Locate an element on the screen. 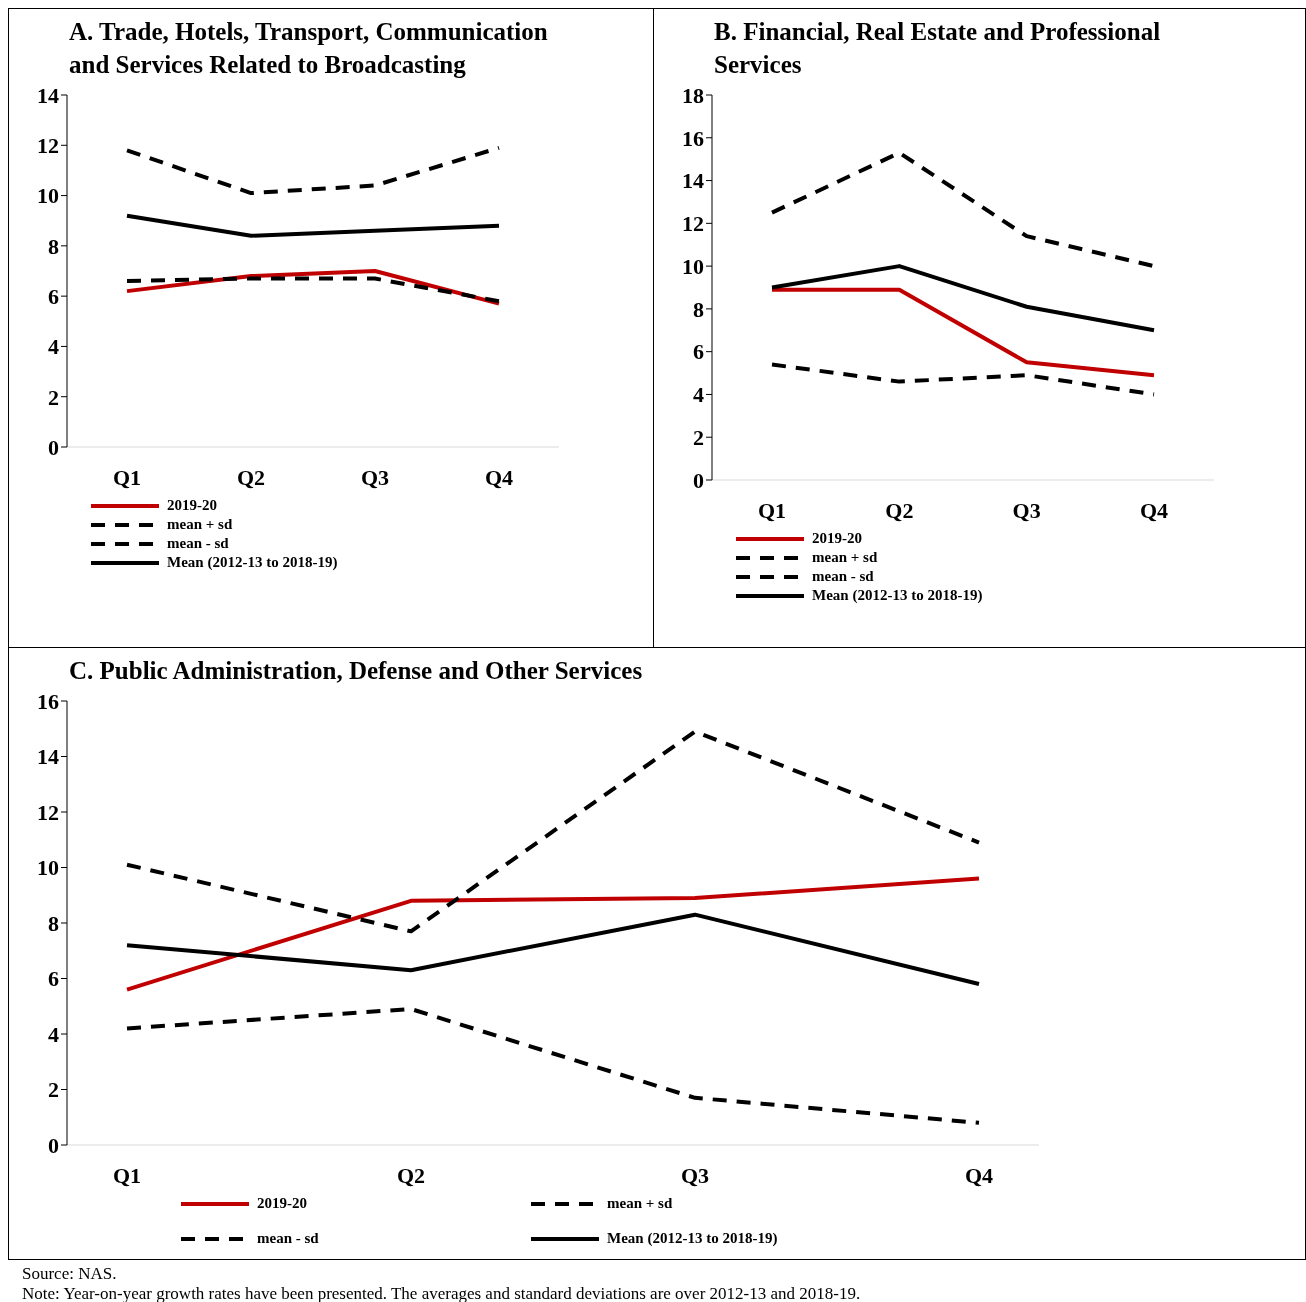 This screenshot has height=1302, width=1306. y-tick-label: 18 is located at coordinates (693, 95).